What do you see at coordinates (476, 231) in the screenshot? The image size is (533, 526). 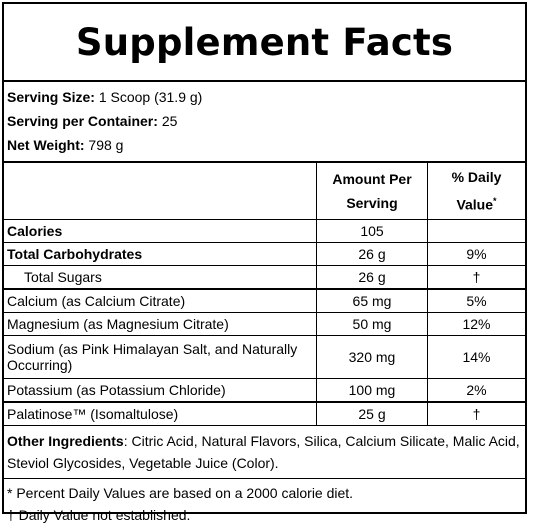 I see `nutrient-dv` at bounding box center [476, 231].